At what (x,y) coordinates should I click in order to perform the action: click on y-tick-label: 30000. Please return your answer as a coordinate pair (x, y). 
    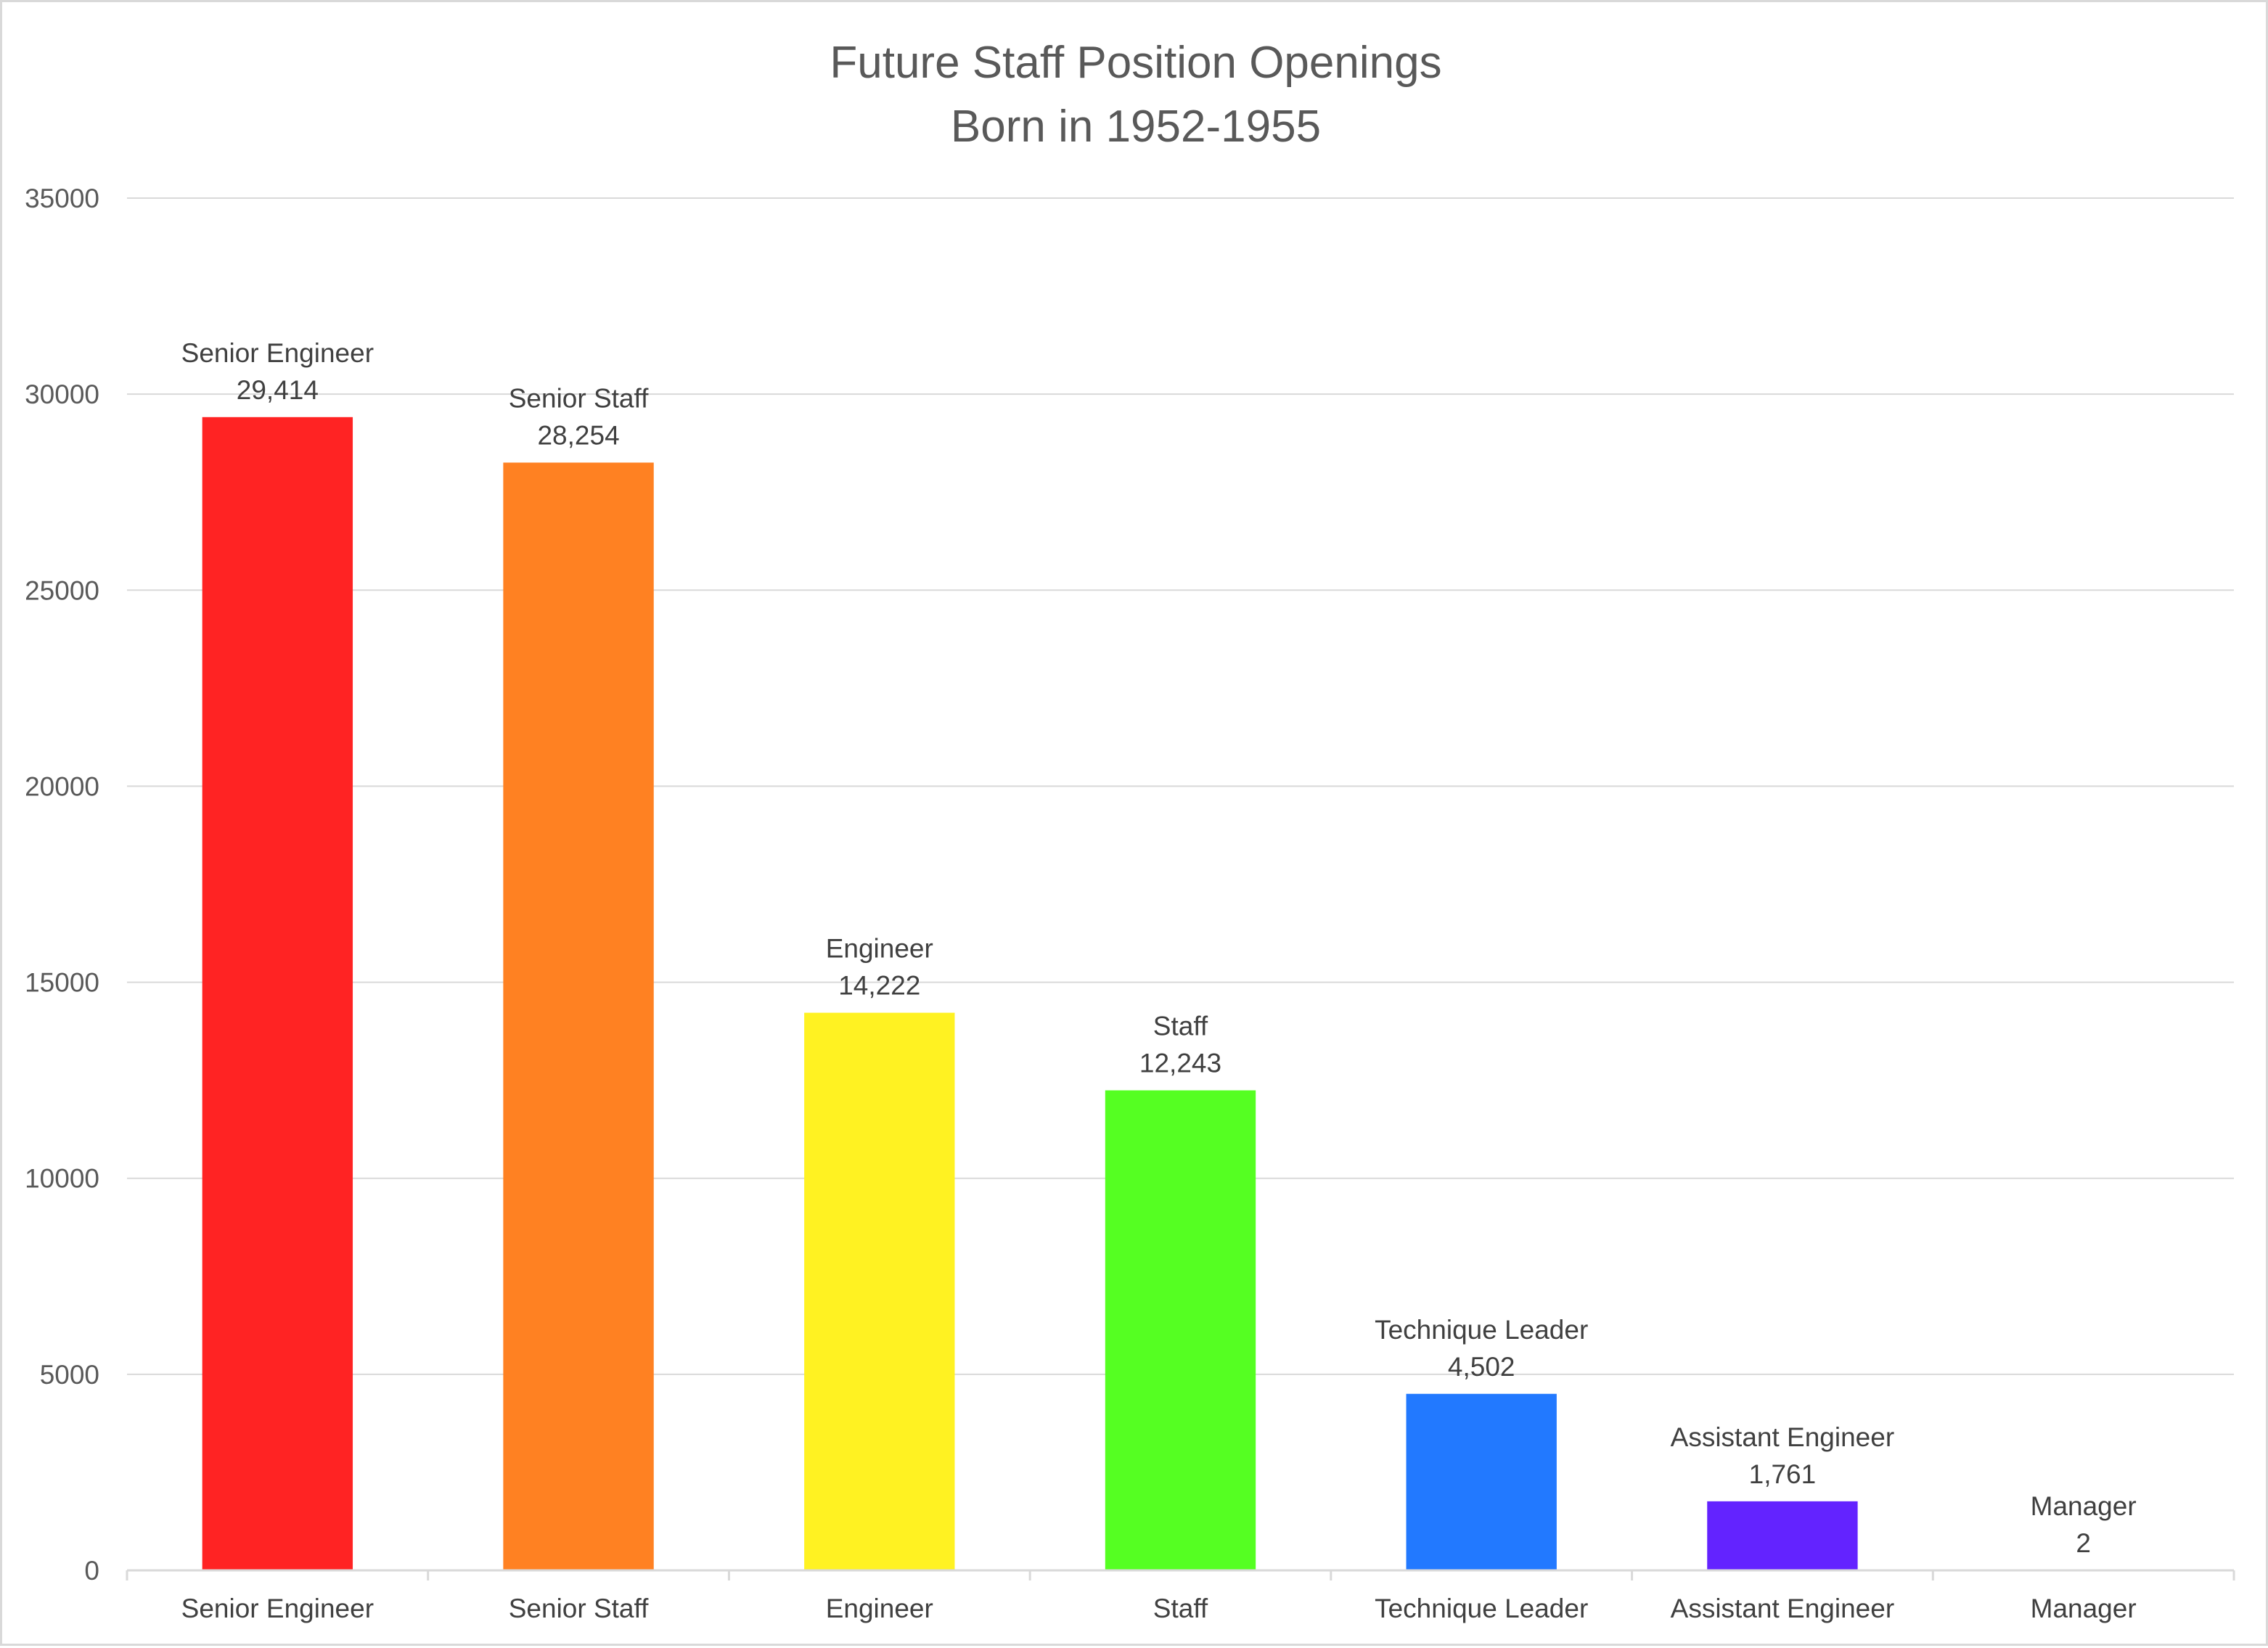
    Looking at the image, I should click on (62, 395).